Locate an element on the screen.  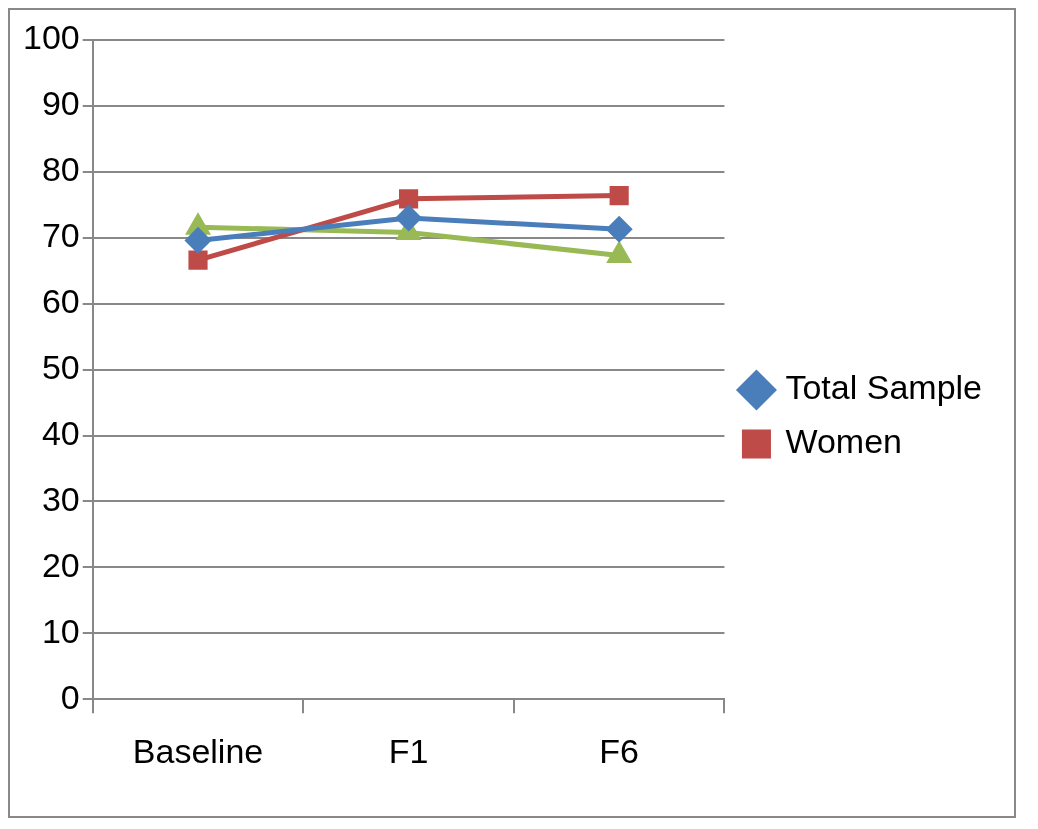
legend-label: Women is located at coordinates (843, 441).